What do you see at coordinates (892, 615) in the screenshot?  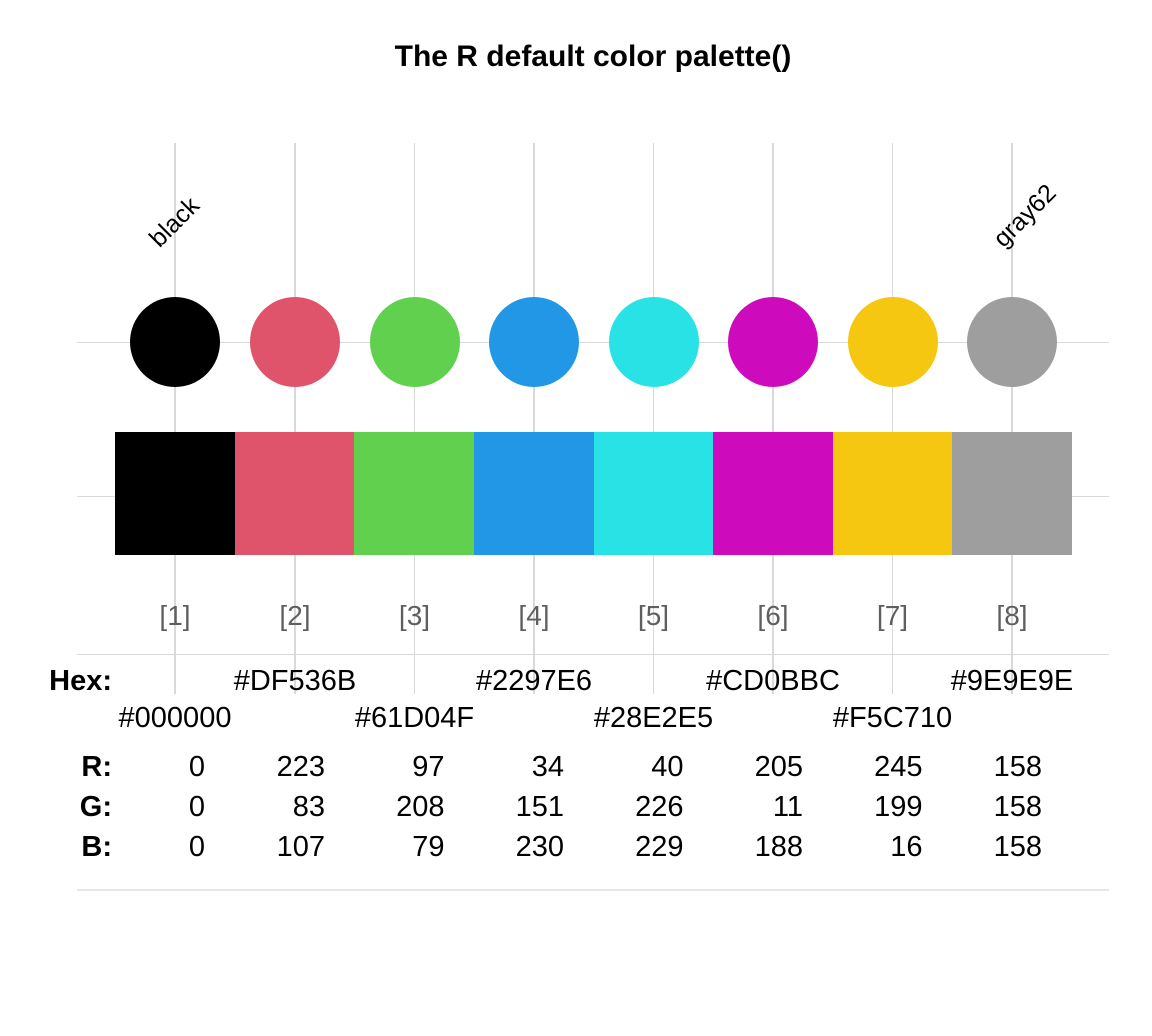 I see `index-label: [7]` at bounding box center [892, 615].